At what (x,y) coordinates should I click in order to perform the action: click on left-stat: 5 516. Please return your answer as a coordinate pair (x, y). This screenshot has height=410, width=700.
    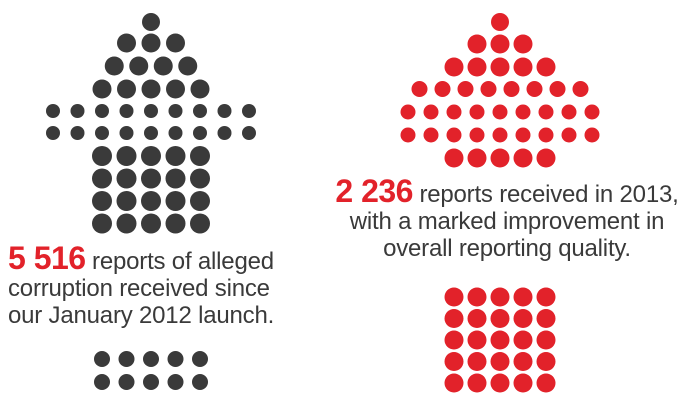
    Looking at the image, I should click on (47, 258).